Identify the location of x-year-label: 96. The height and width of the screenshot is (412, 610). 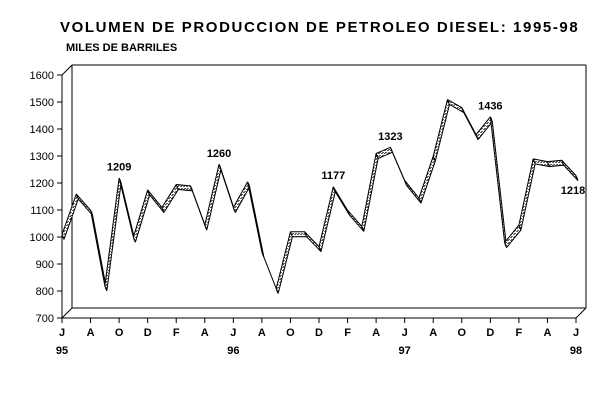
(233, 351).